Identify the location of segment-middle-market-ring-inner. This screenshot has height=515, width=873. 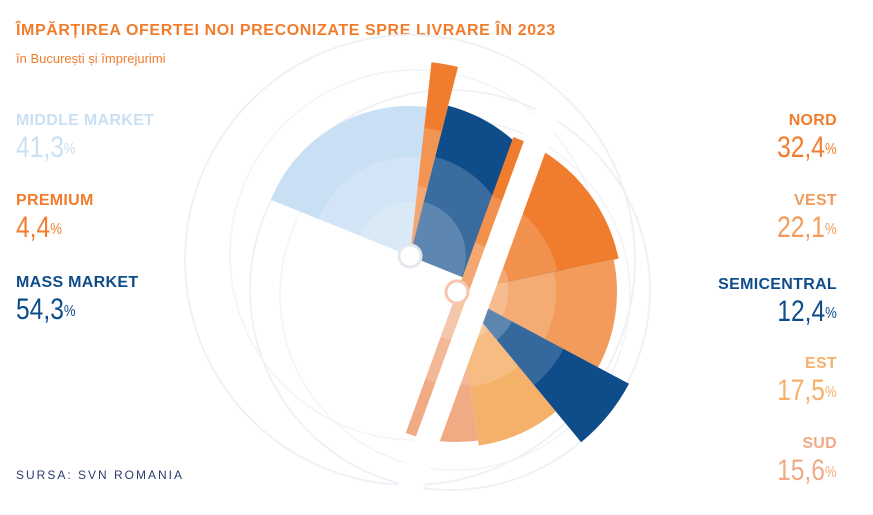
(387, 228).